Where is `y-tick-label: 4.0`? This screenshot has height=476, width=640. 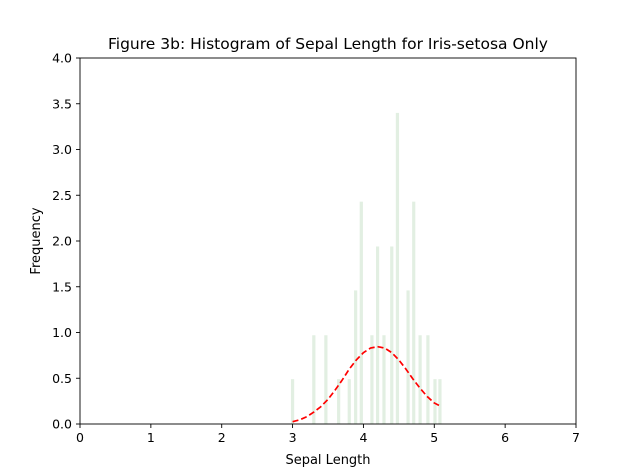
y-tick-label: 4.0 is located at coordinates (62, 58).